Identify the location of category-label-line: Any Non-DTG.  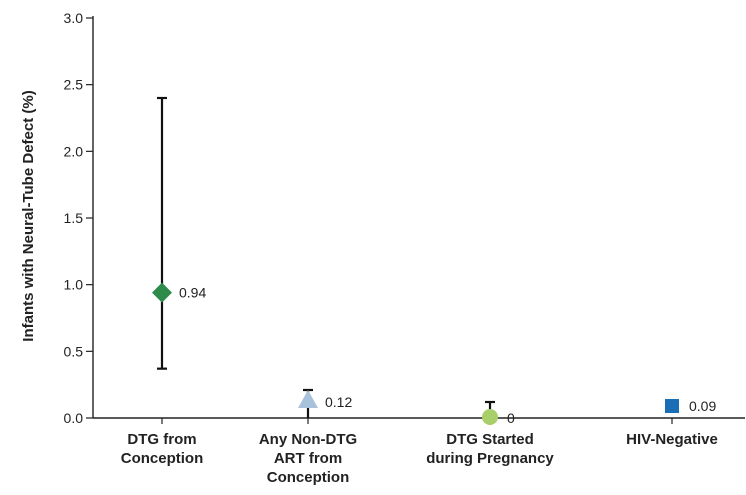
(308, 439).